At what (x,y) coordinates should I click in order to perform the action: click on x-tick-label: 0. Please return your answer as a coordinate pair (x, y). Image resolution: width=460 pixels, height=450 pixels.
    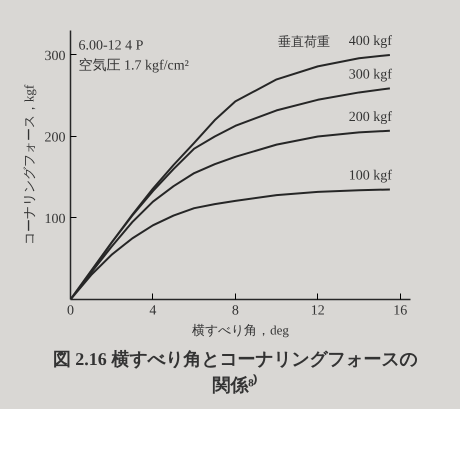
    Looking at the image, I should click on (70, 311).